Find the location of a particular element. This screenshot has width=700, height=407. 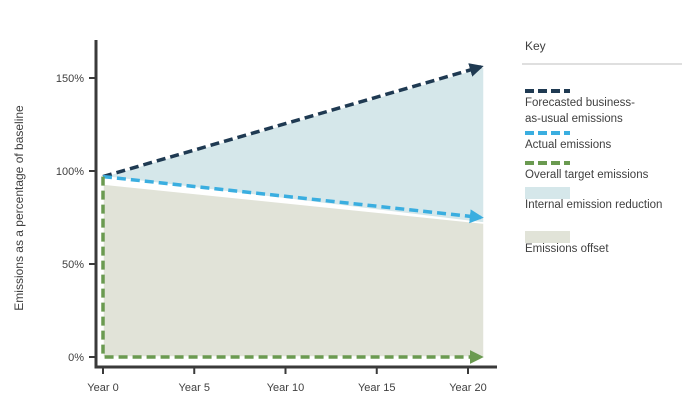

x-tick-label: Year 15 is located at coordinates (377, 388).